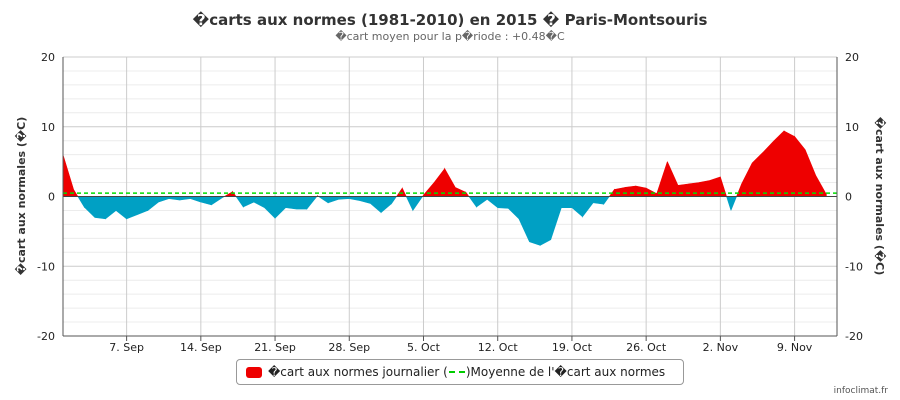 The width and height of the screenshot is (900, 400). I want to click on x-tick-label: 19. Oct, so click(572, 347).